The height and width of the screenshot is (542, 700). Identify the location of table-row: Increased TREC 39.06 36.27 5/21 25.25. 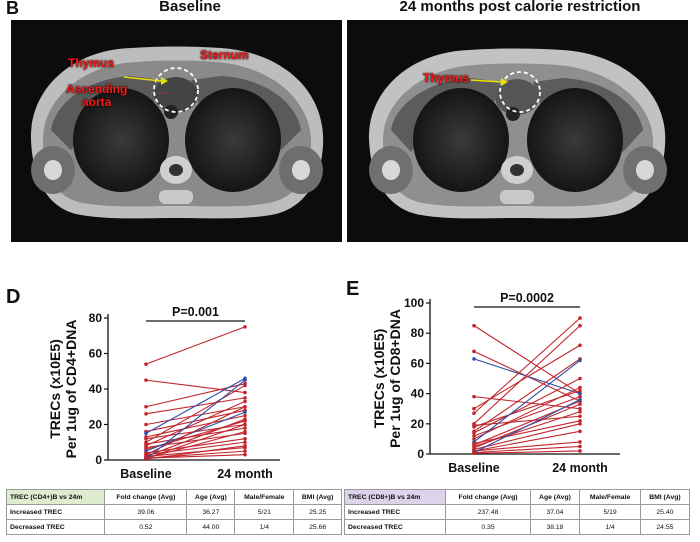
(173, 512).